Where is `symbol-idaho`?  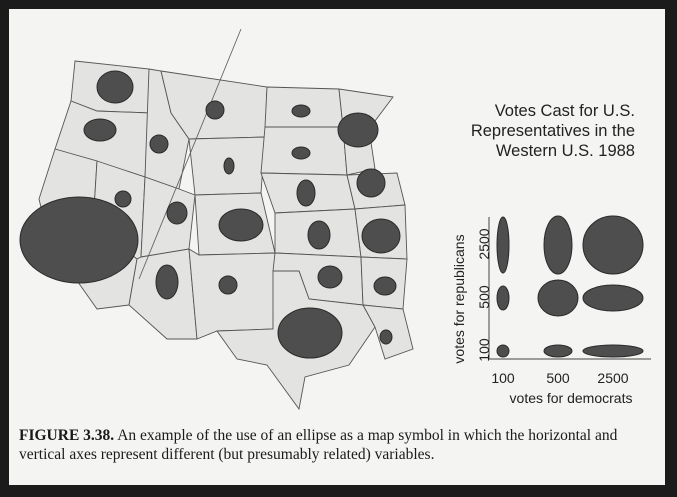 symbol-idaho is located at coordinates (159, 144).